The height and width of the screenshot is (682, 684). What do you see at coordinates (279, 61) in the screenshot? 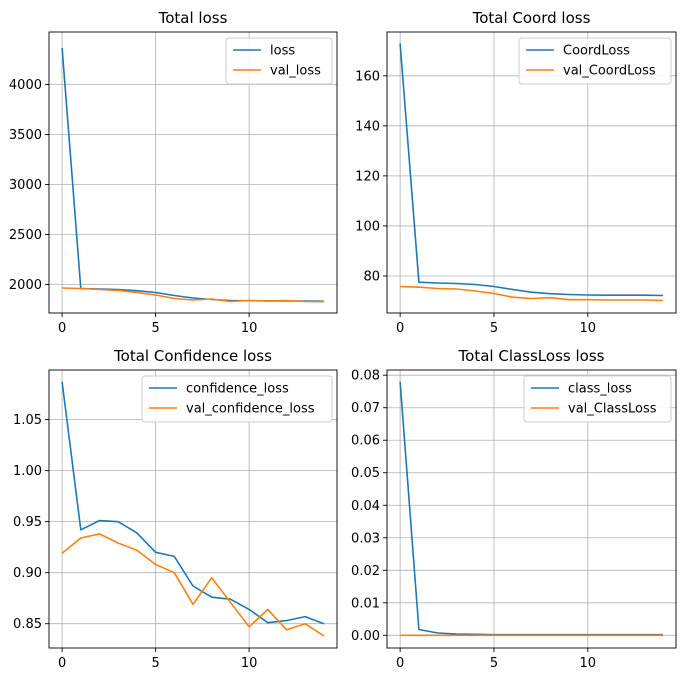
I see `legend: loss val_loss` at bounding box center [279, 61].